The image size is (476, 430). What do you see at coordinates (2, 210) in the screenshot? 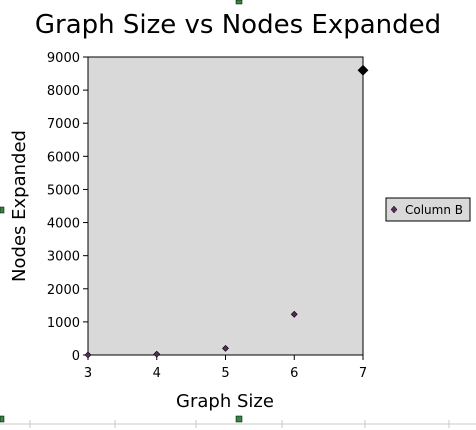
I see `selection-handle-left` at bounding box center [2, 210].